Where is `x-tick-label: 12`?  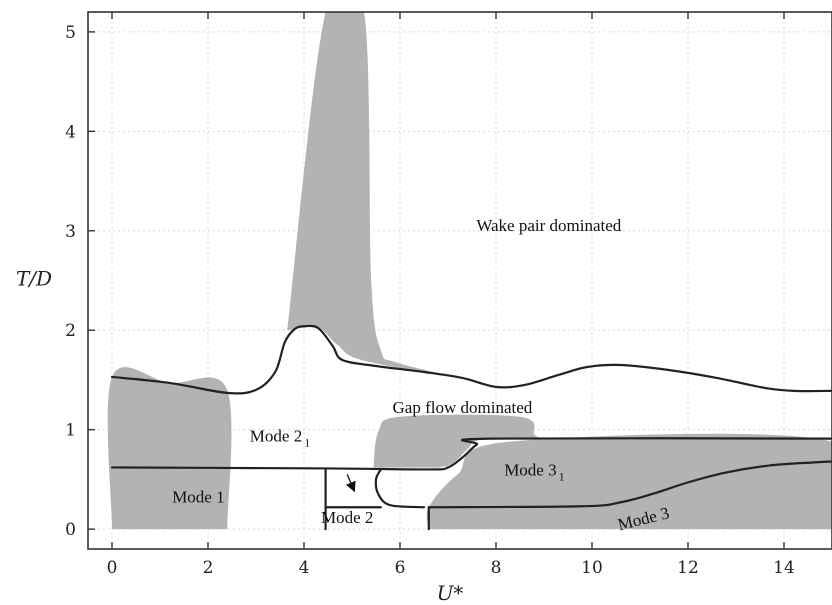
x-tick-label: 12 is located at coordinates (688, 568).